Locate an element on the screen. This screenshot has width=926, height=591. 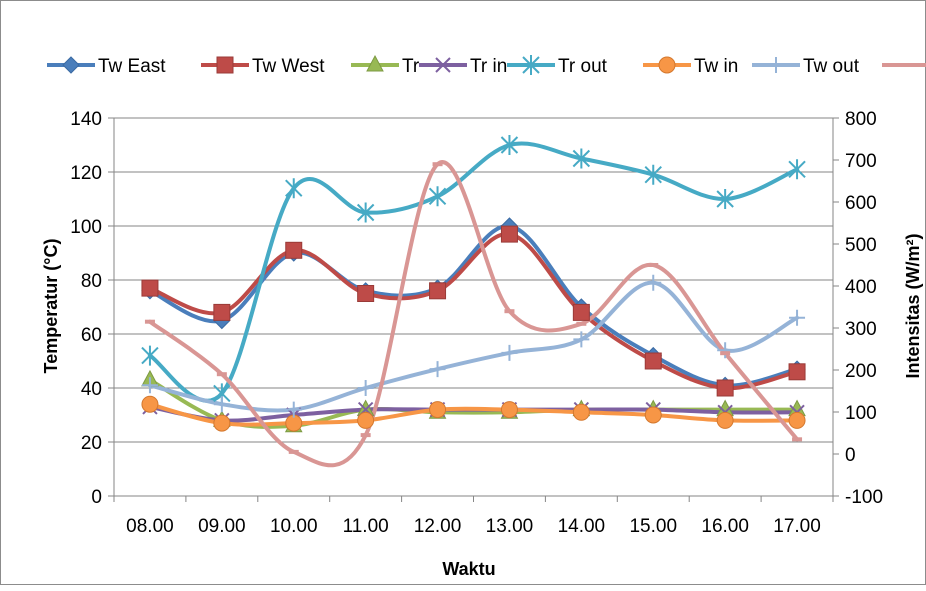
y-tick-label: 0 is located at coordinates (96, 497).